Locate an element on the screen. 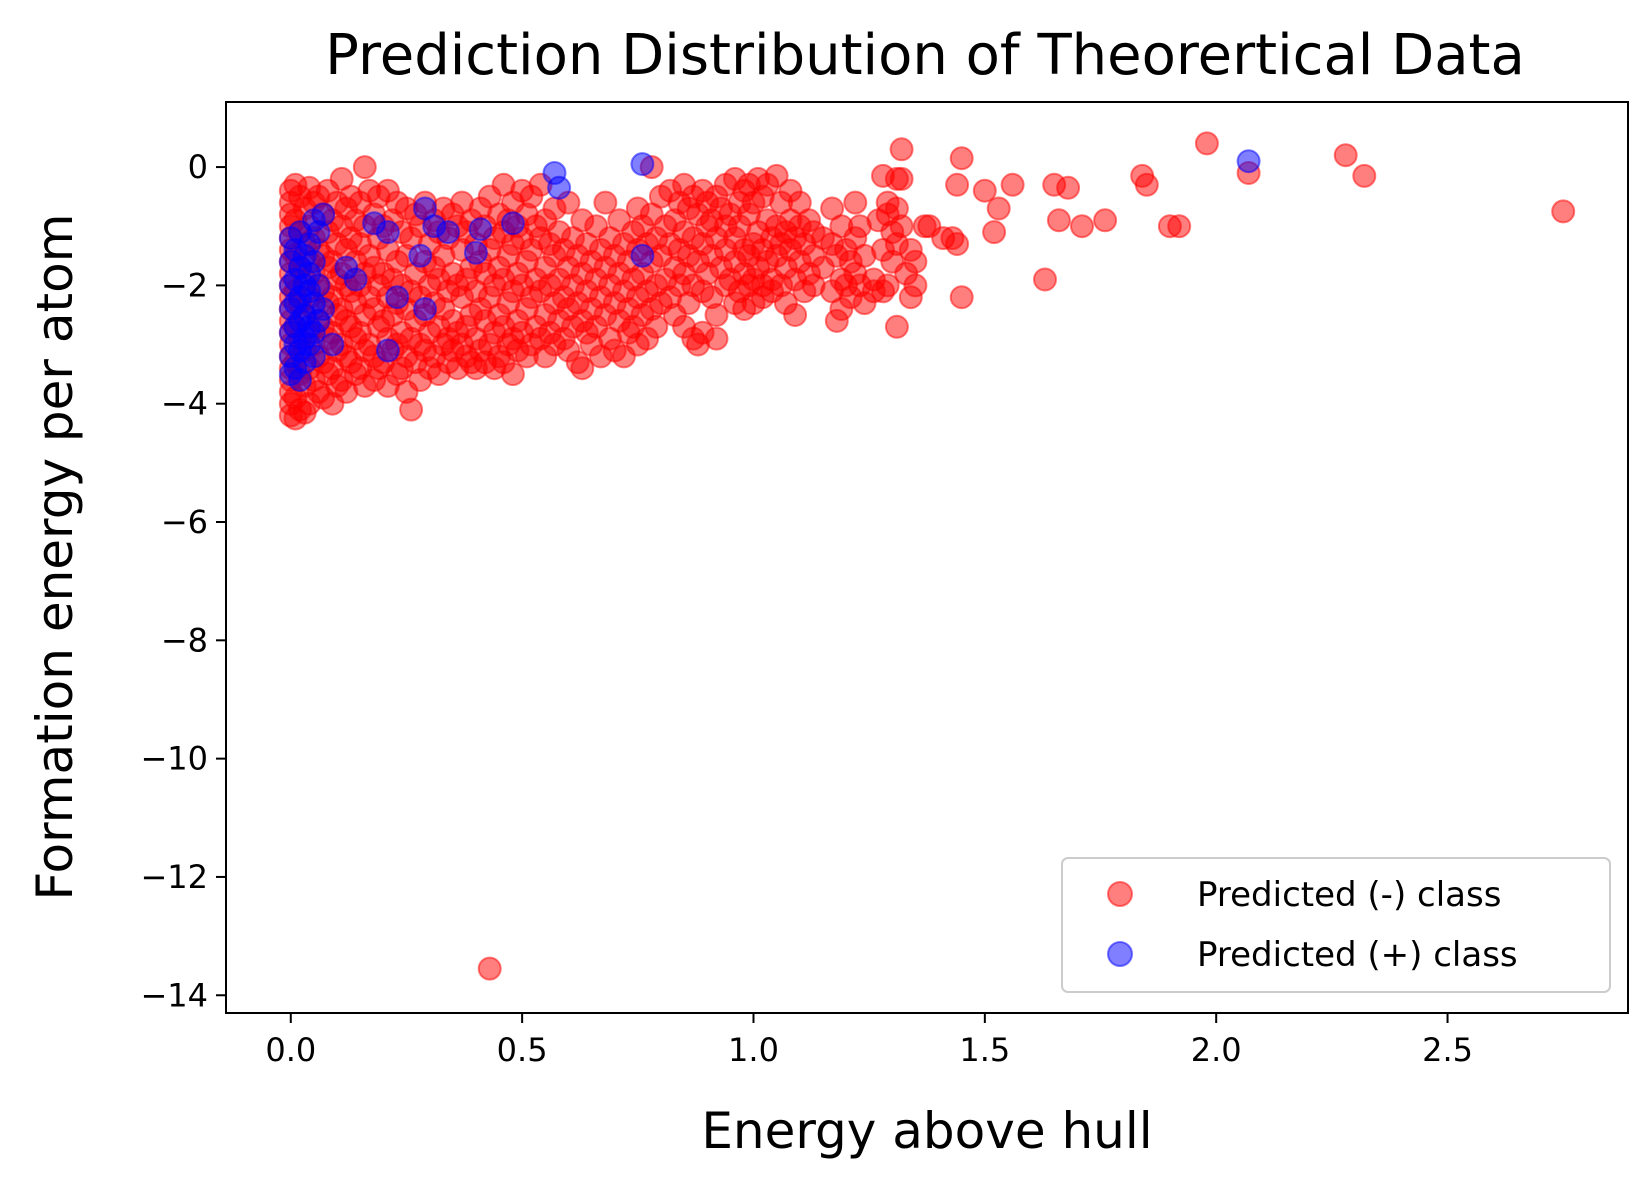 The height and width of the screenshot is (1187, 1648). y-tick-label: −8 is located at coordinates (184, 640).